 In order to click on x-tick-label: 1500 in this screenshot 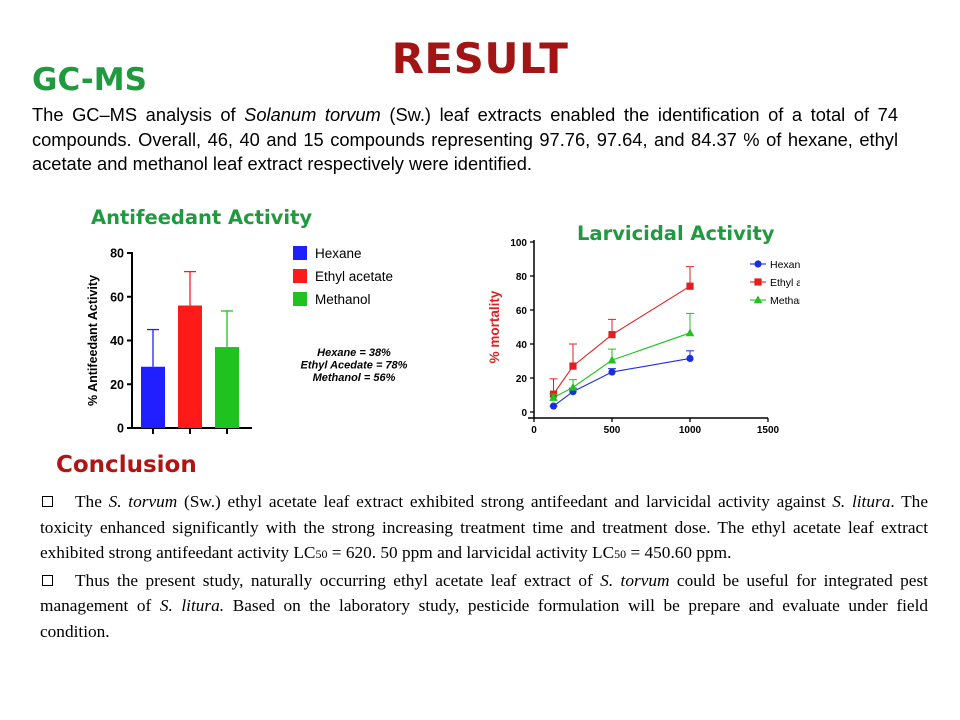, I will do `click(768, 430)`.